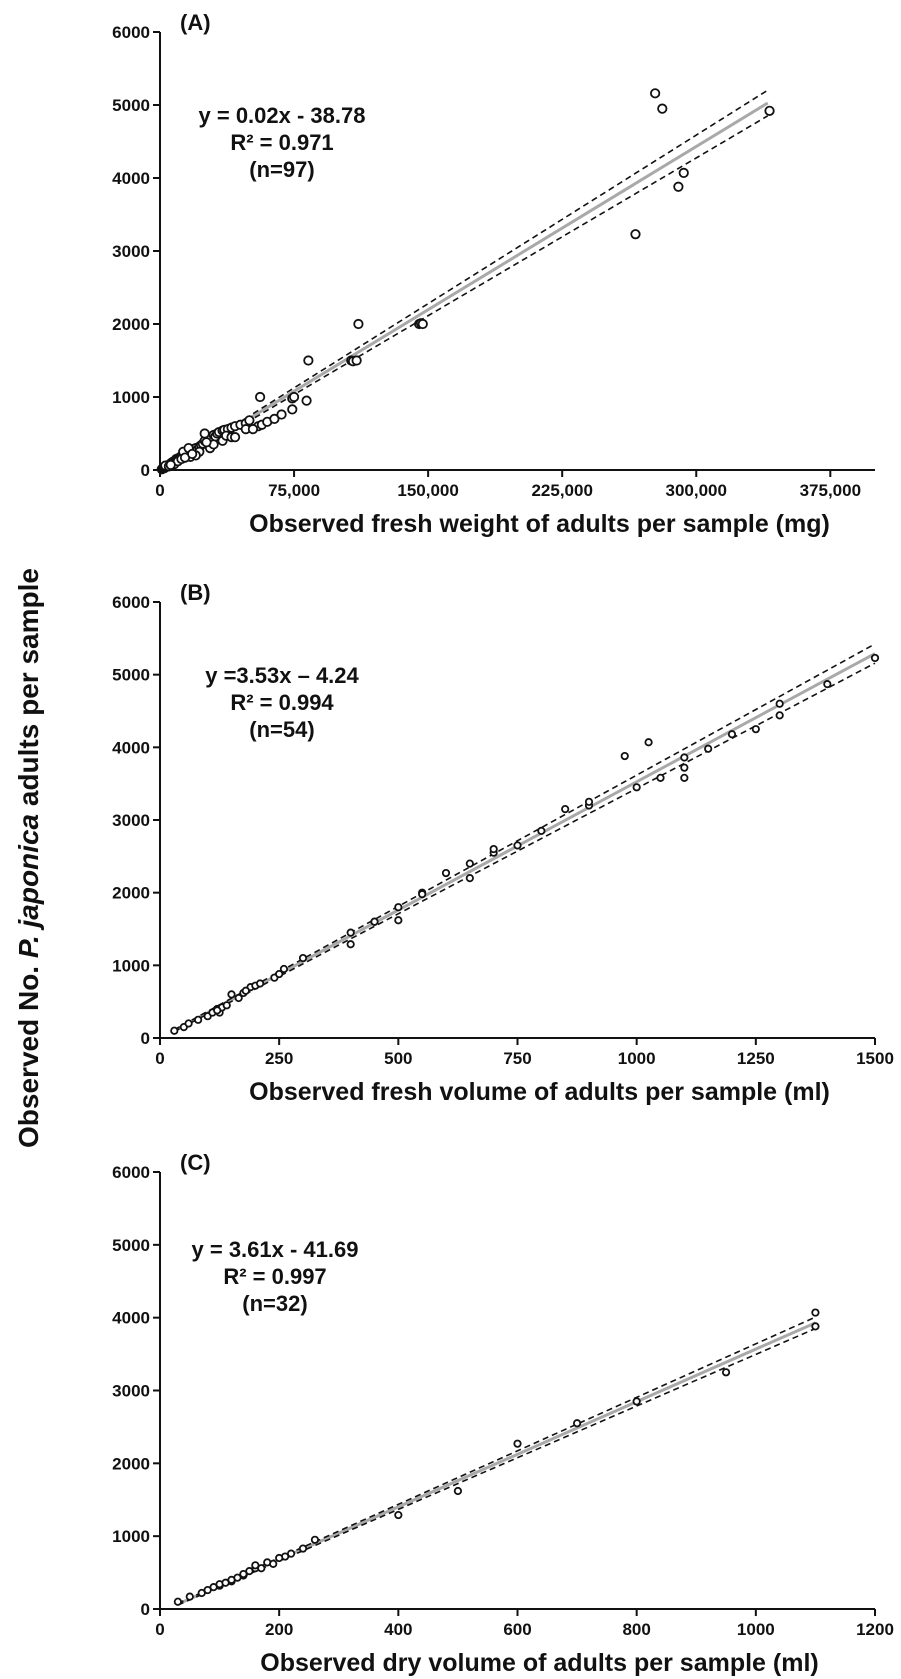 Image resolution: width=901 pixels, height=1679 pixels. I want to click on ylabel-suffix: adults per sample, so click(28, 691).